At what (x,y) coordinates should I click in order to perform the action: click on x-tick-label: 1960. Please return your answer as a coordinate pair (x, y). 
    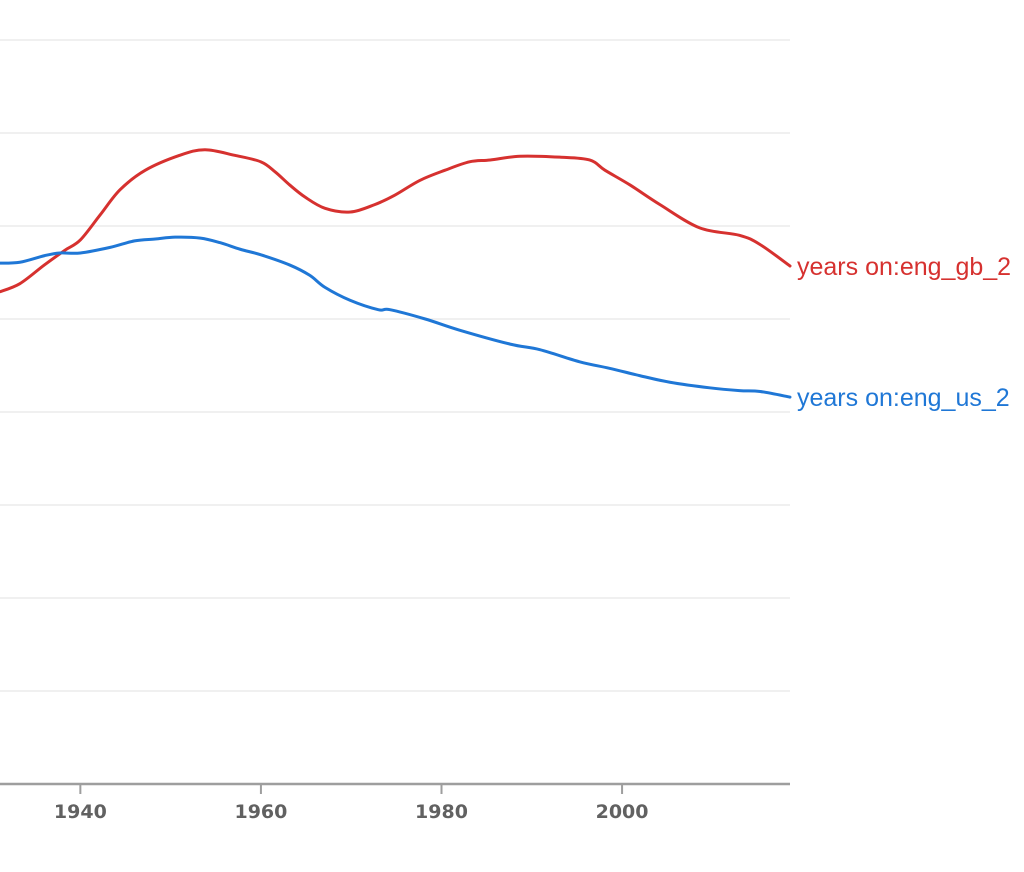
    Looking at the image, I should click on (260, 812).